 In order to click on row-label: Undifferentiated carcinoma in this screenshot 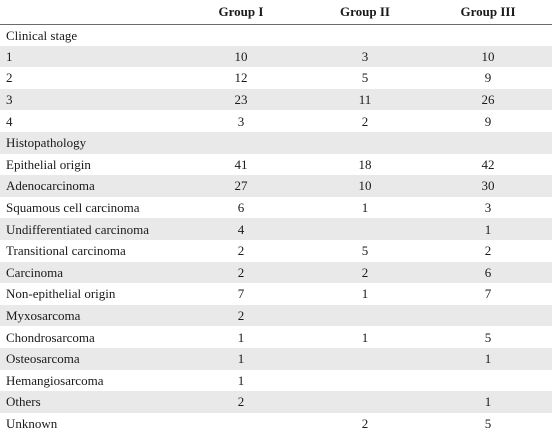, I will do `click(78, 229)`.